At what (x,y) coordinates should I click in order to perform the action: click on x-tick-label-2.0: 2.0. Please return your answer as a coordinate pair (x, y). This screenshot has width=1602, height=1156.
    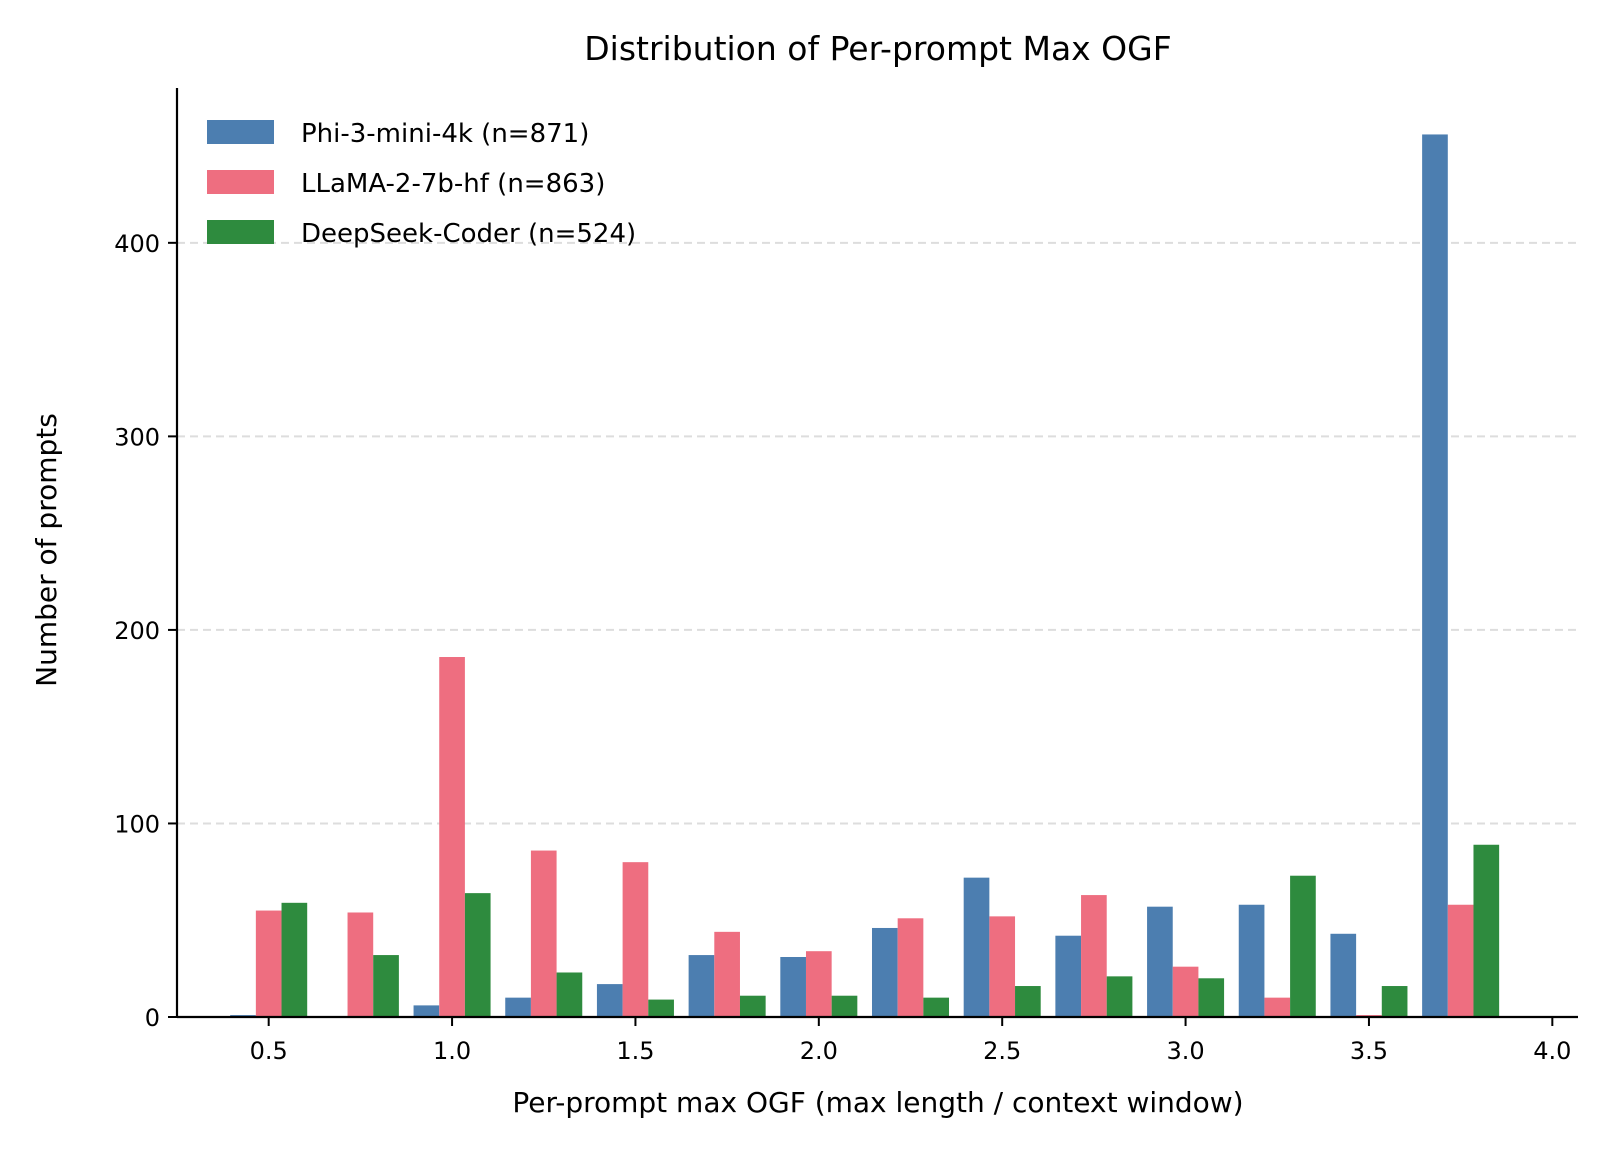
    Looking at the image, I should click on (819, 1051).